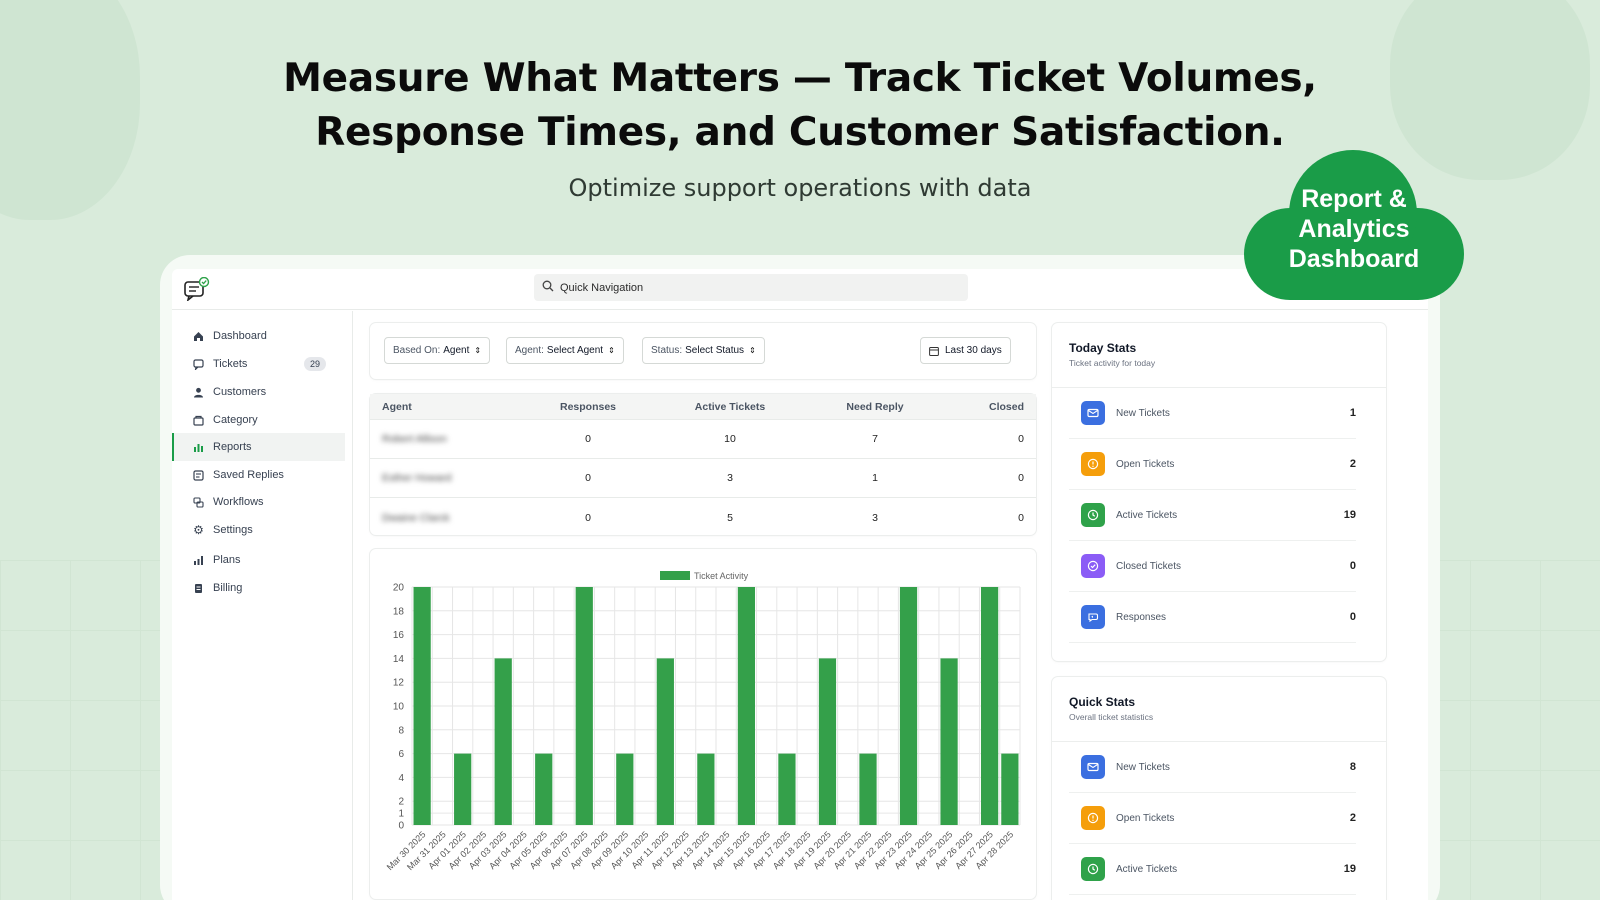  I want to click on stat-label: Responses, so click(1141, 617).